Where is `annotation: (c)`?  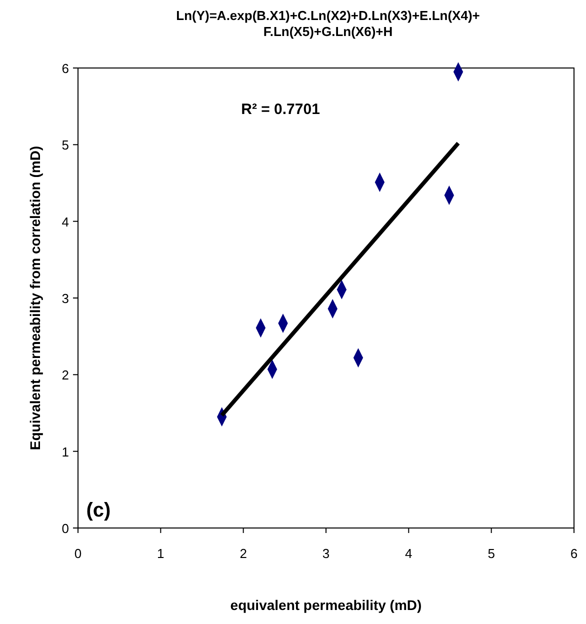 annotation: (c) is located at coordinates (98, 511).